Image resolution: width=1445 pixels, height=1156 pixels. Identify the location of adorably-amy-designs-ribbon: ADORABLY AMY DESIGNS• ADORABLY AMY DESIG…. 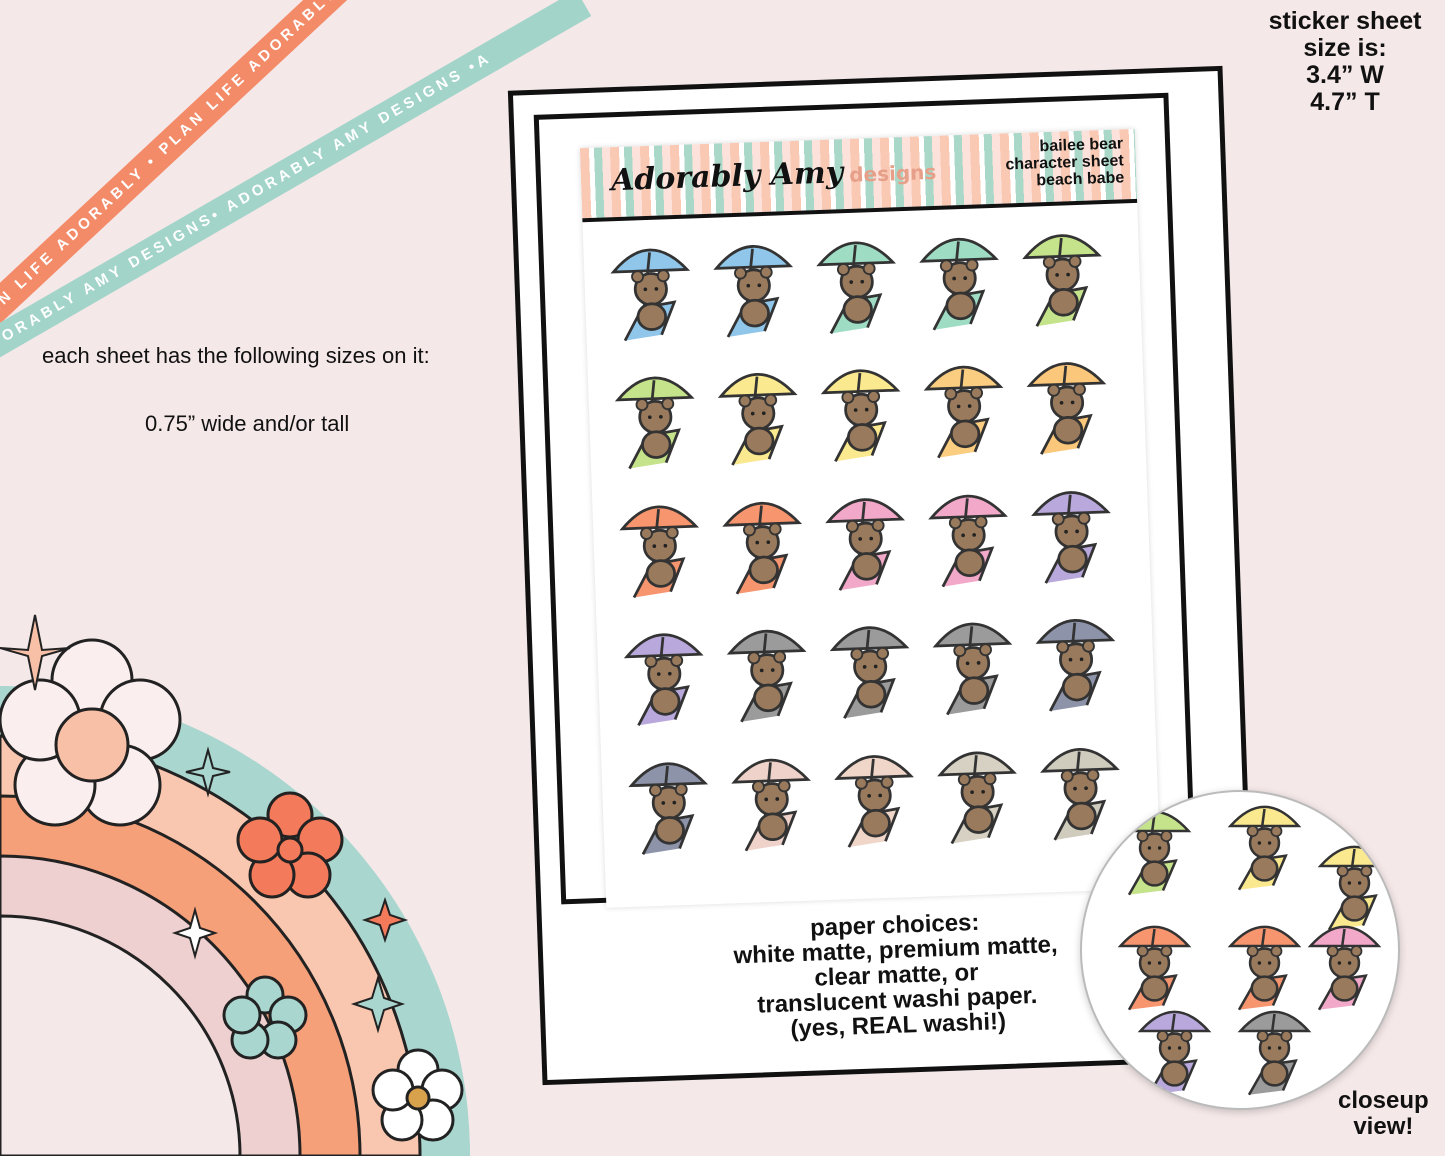
(296, 183).